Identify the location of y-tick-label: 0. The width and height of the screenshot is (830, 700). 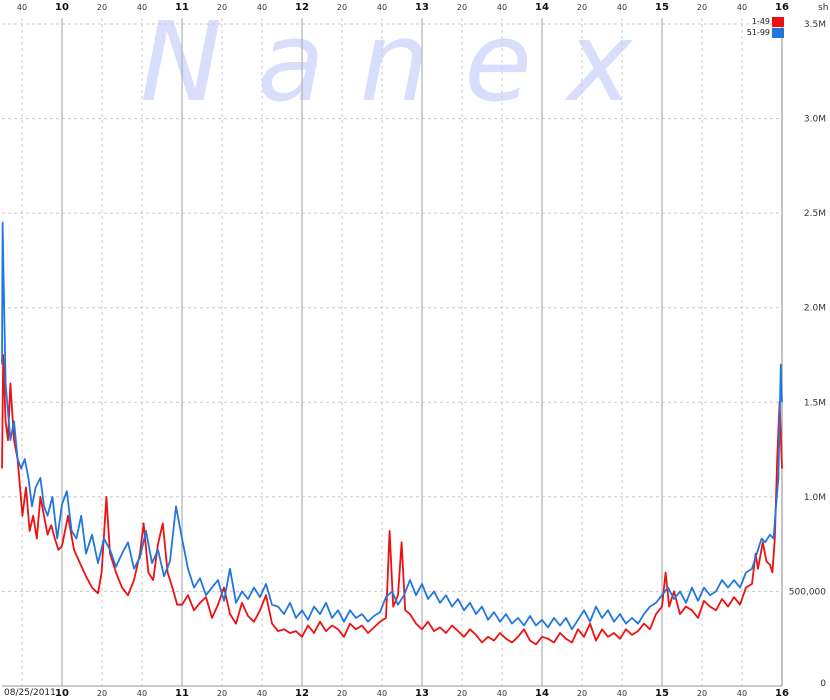
(823, 684).